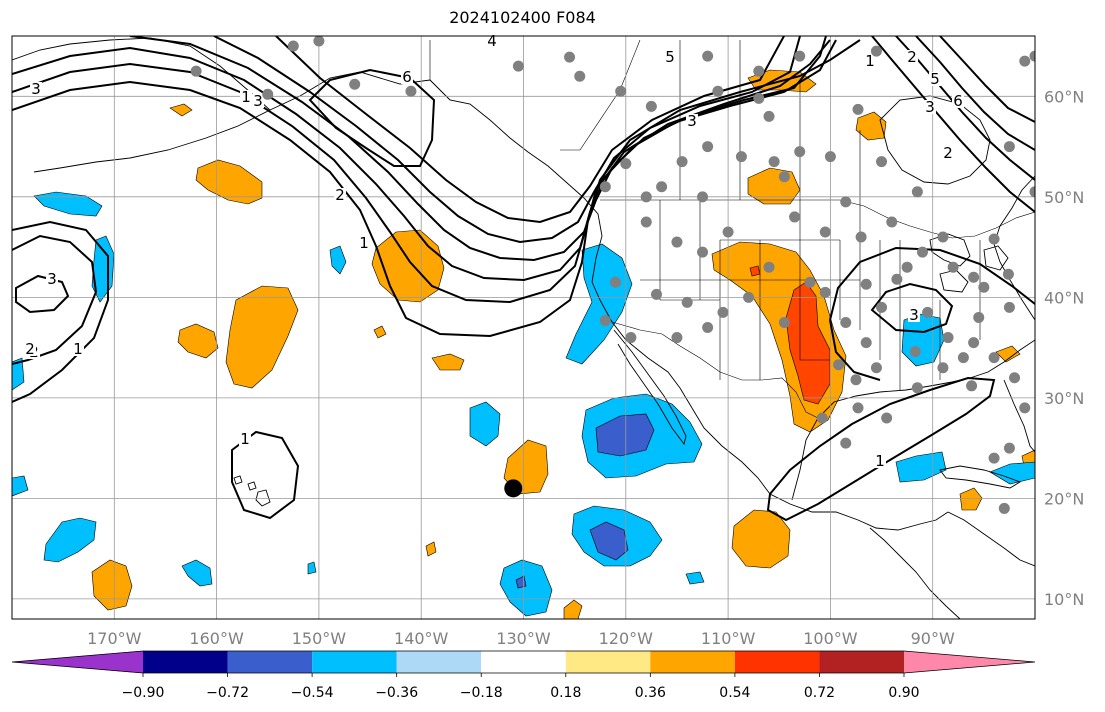  Describe the element at coordinates (819, 693) in the screenshot. I see `colorbar-tick-label: 0.72` at that location.